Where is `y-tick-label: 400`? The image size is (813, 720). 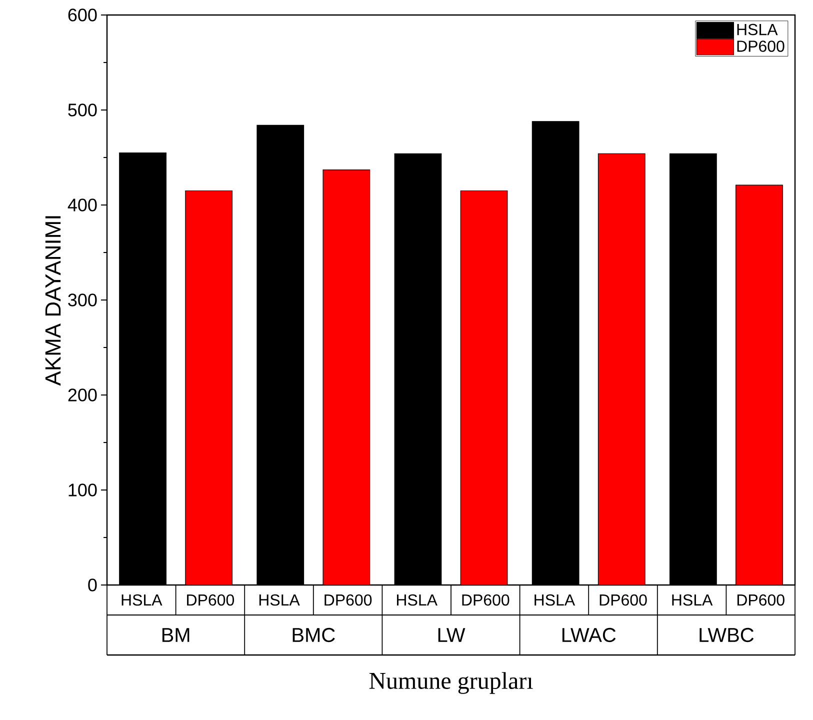
y-tick-label: 400 is located at coordinates (82, 205).